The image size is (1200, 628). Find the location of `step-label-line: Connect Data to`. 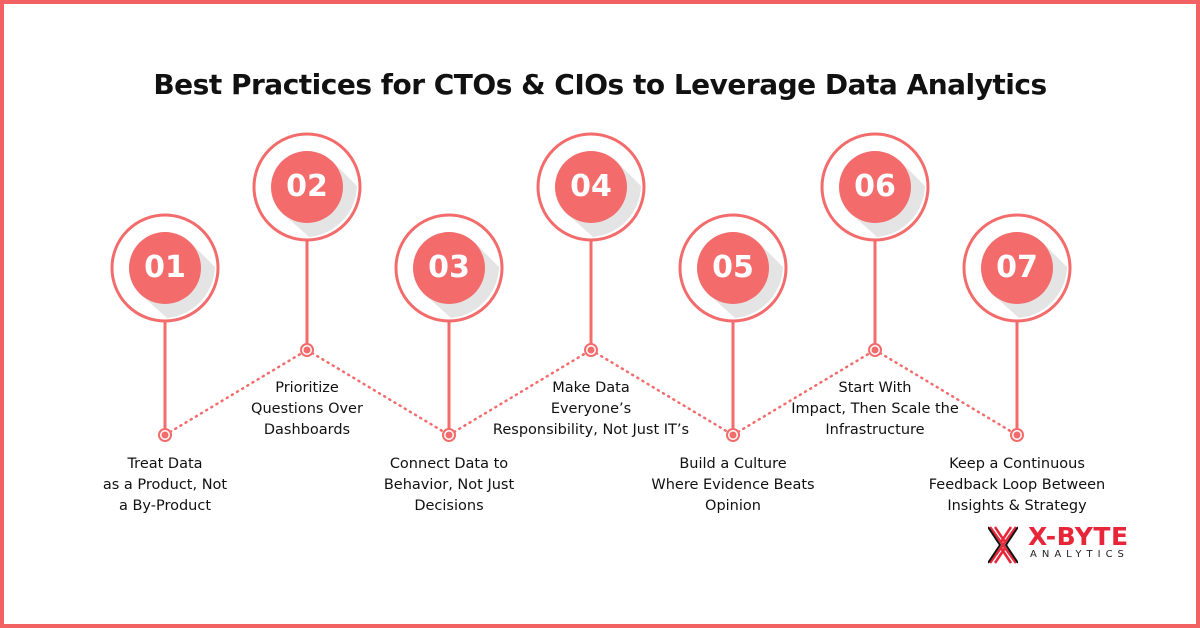

step-label-line: Connect Data to is located at coordinates (449, 464).